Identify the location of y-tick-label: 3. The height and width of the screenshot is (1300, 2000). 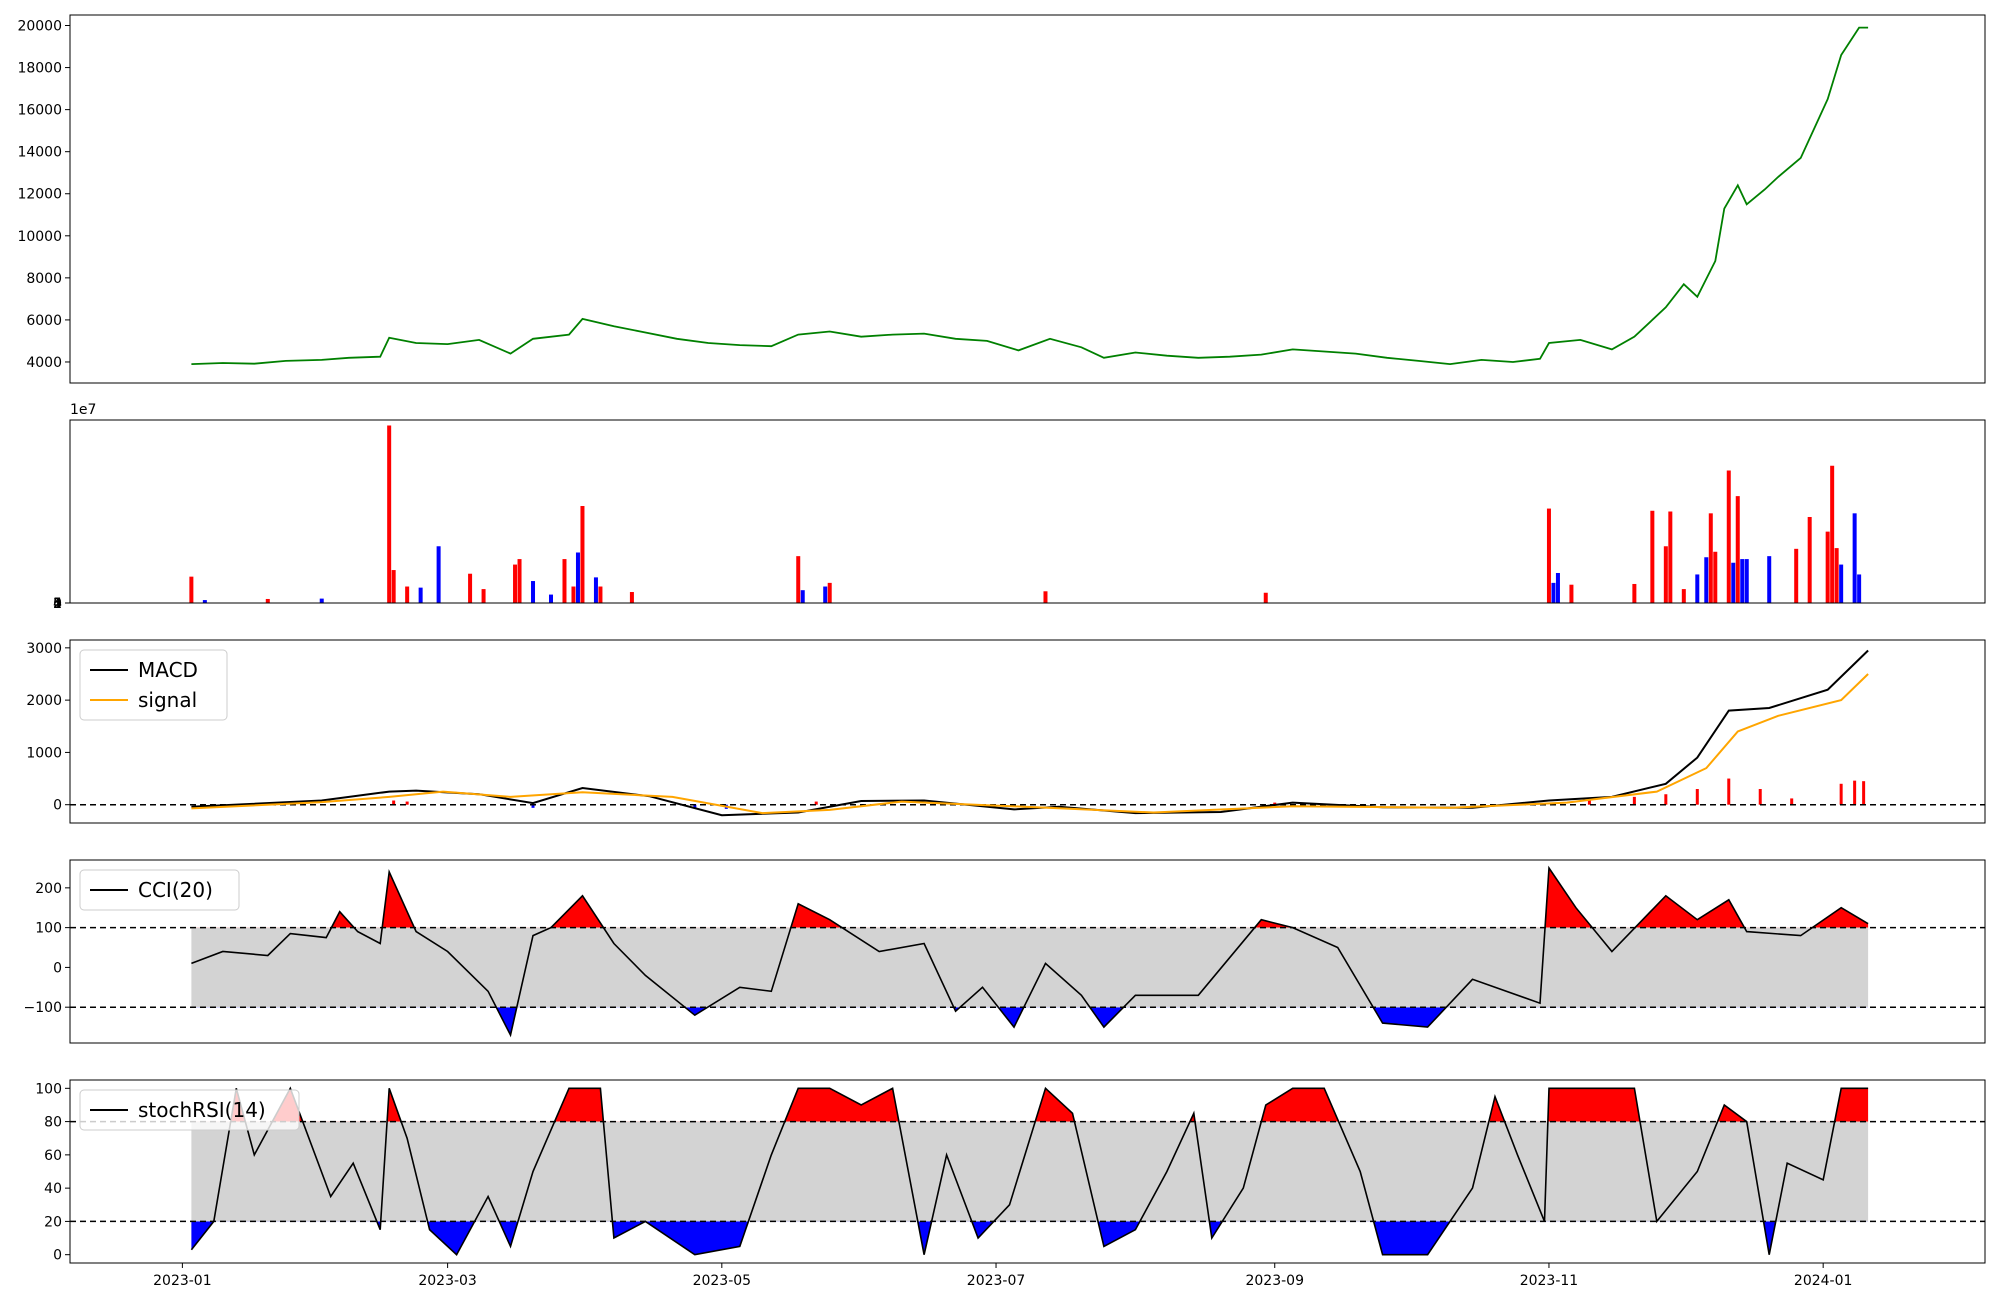
(57, 604).